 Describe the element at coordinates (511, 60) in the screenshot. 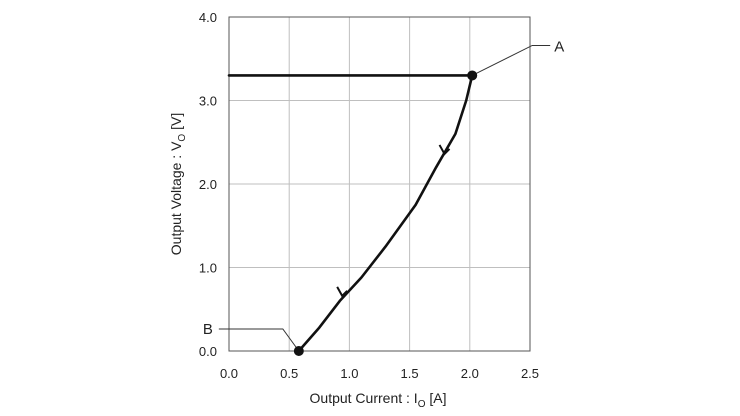

I see `annotation-leader-a` at that location.